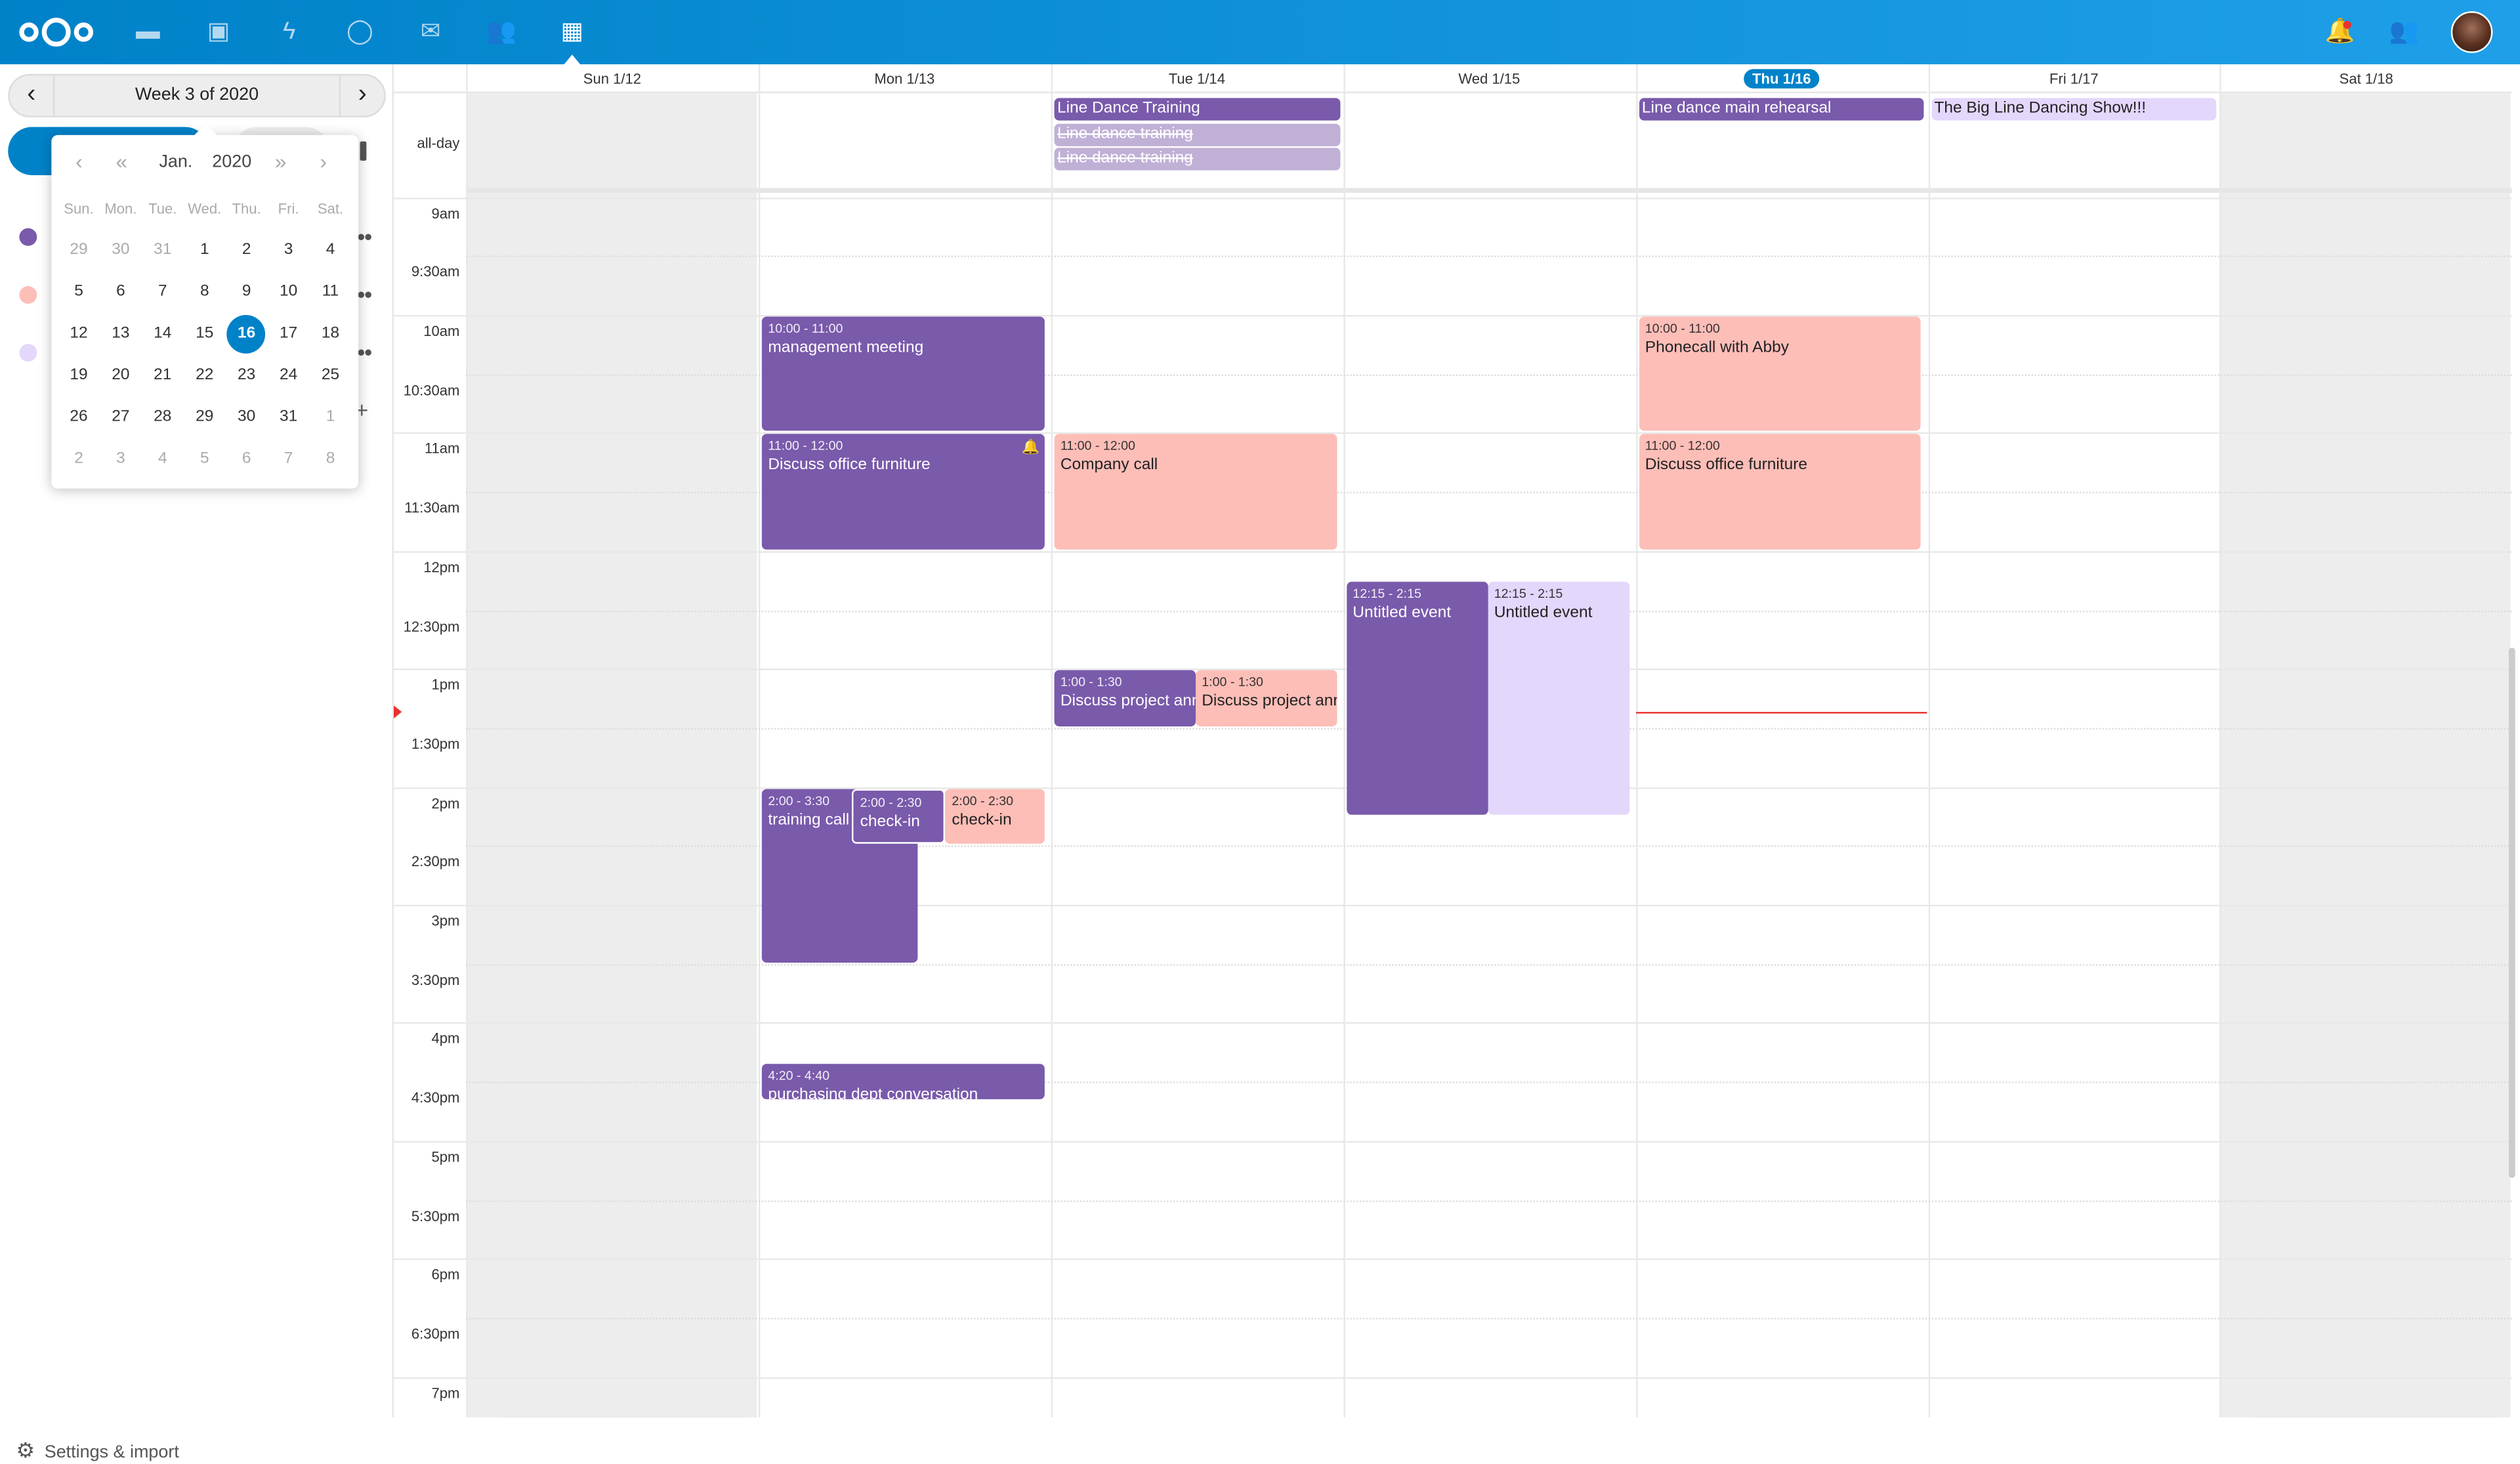 This screenshot has height=1464, width=2520. What do you see at coordinates (56, 32) in the screenshot?
I see `nextcloud-logo` at bounding box center [56, 32].